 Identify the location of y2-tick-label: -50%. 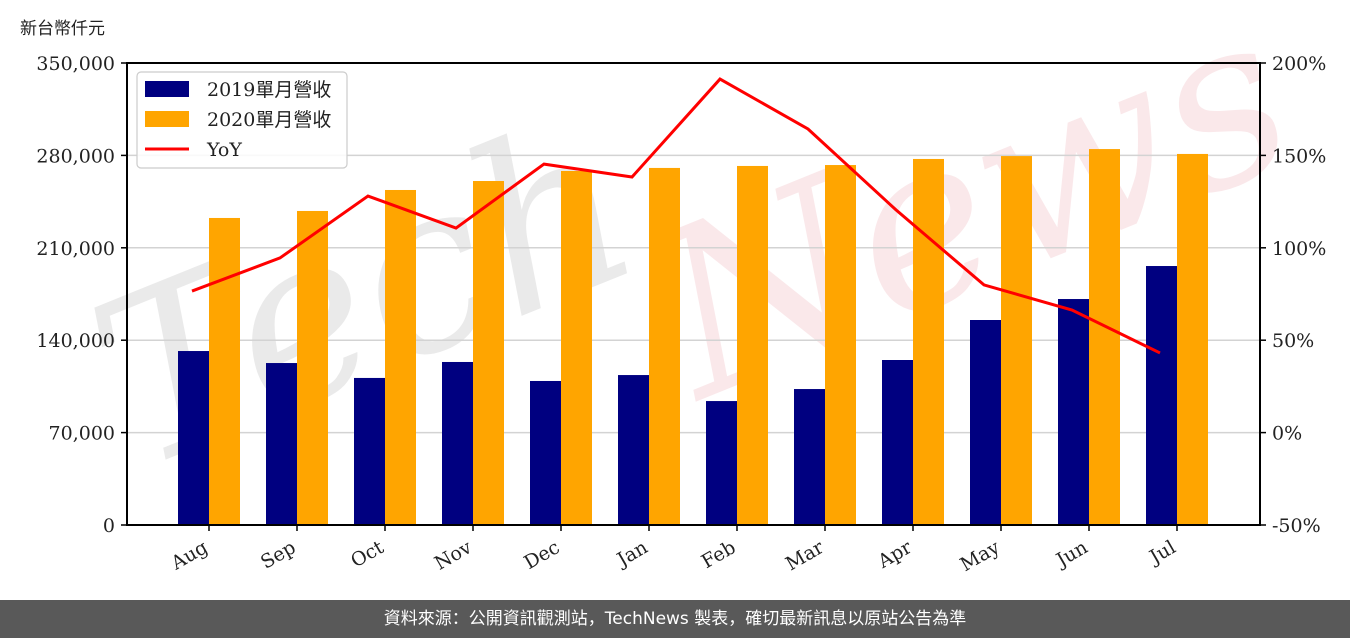
(1296, 526).